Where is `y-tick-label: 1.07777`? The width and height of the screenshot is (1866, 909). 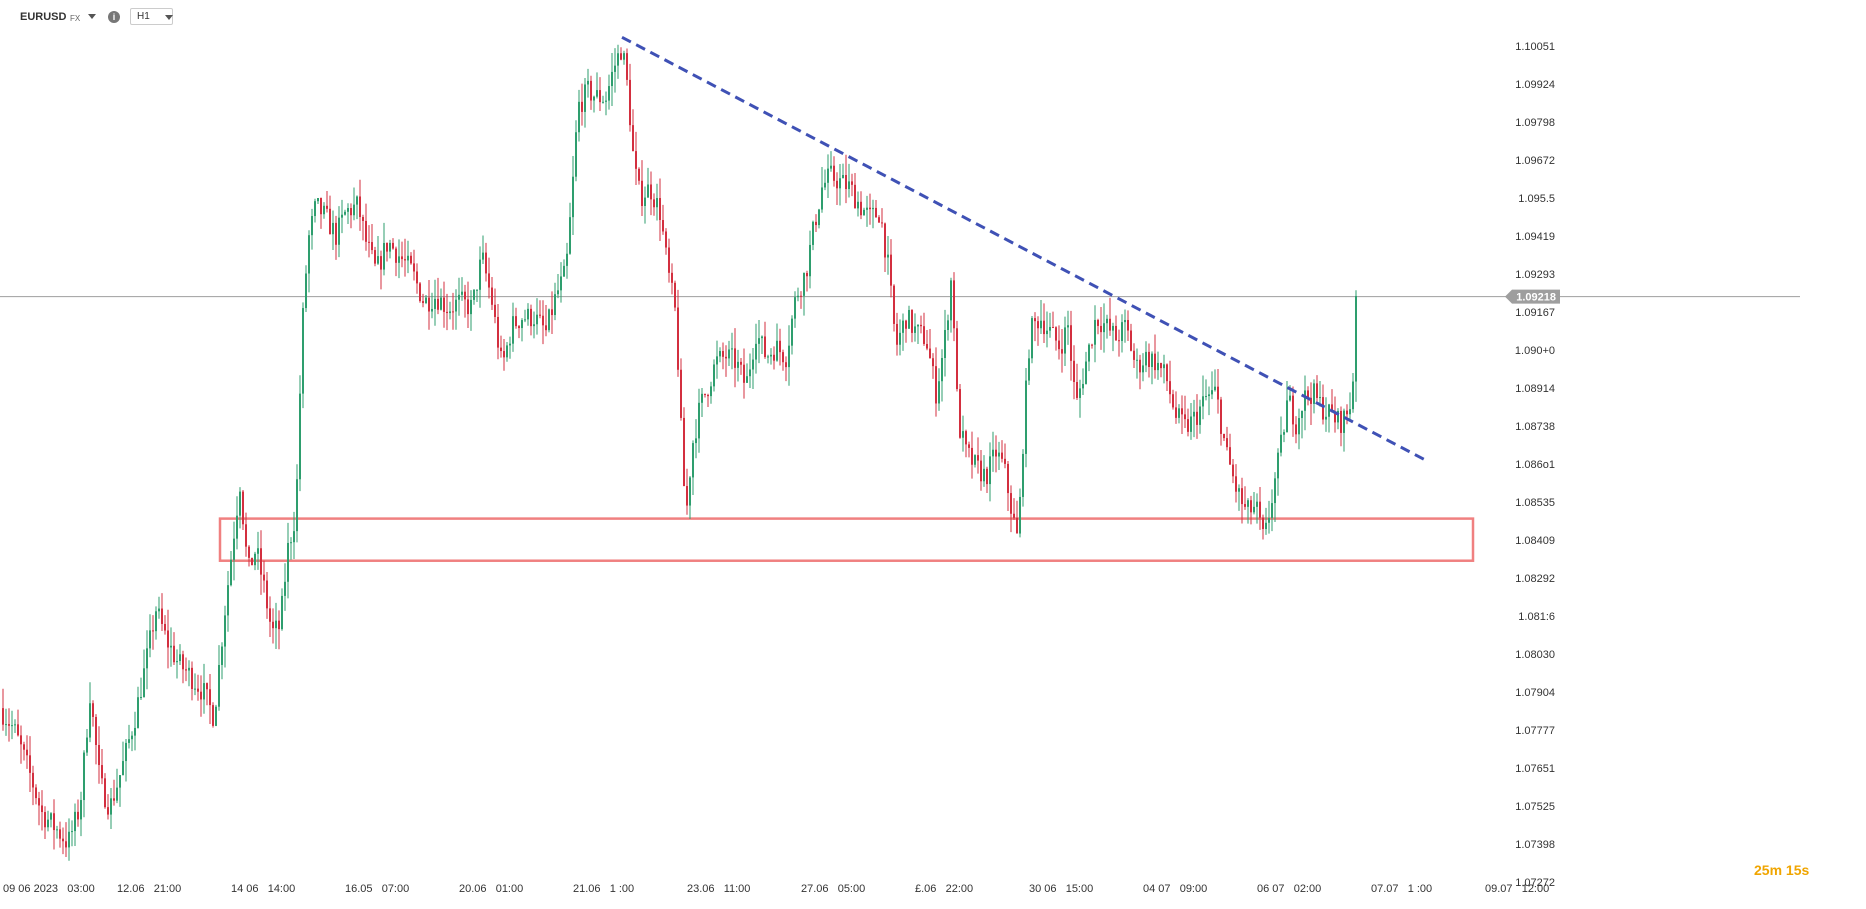
y-tick-label: 1.07777 is located at coordinates (1535, 731).